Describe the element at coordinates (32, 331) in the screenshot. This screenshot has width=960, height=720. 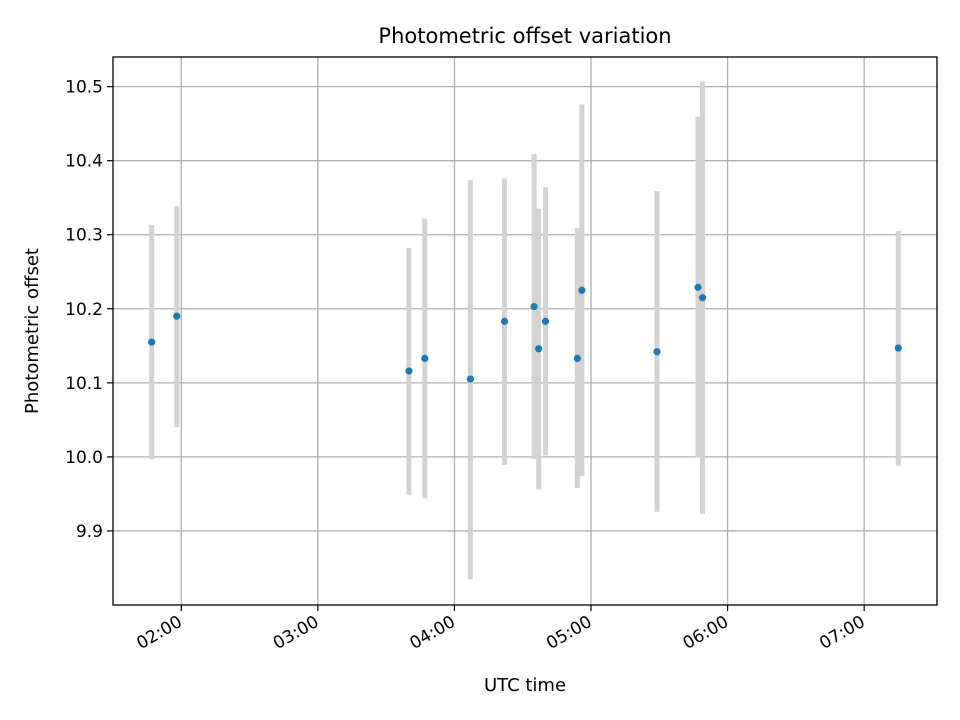
I see `y-axis-label: Photometric offset` at that location.